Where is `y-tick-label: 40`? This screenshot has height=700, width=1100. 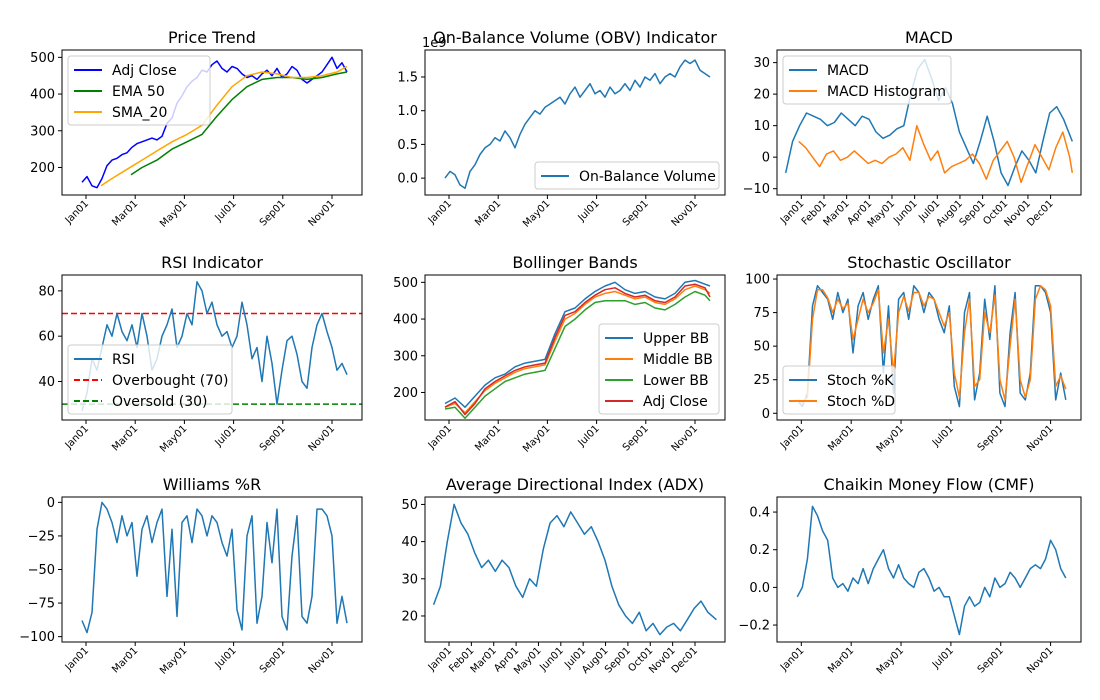 y-tick-label: 40 is located at coordinates (409, 542).